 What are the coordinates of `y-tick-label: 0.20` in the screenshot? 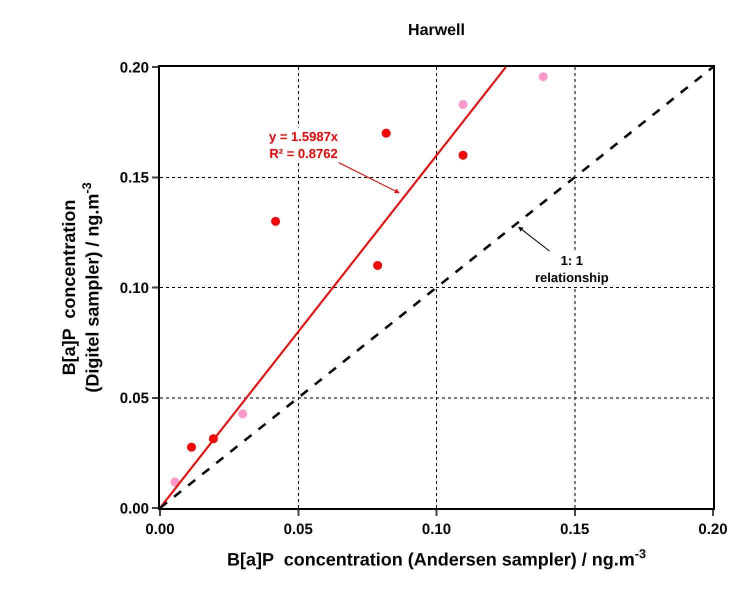 It's located at (134, 67).